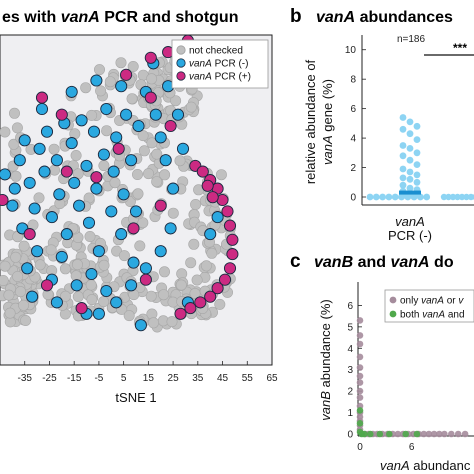 The image size is (474, 474). Describe the element at coordinates (350, 327) in the screenshot. I see `y-tick-label: 5` at that location.